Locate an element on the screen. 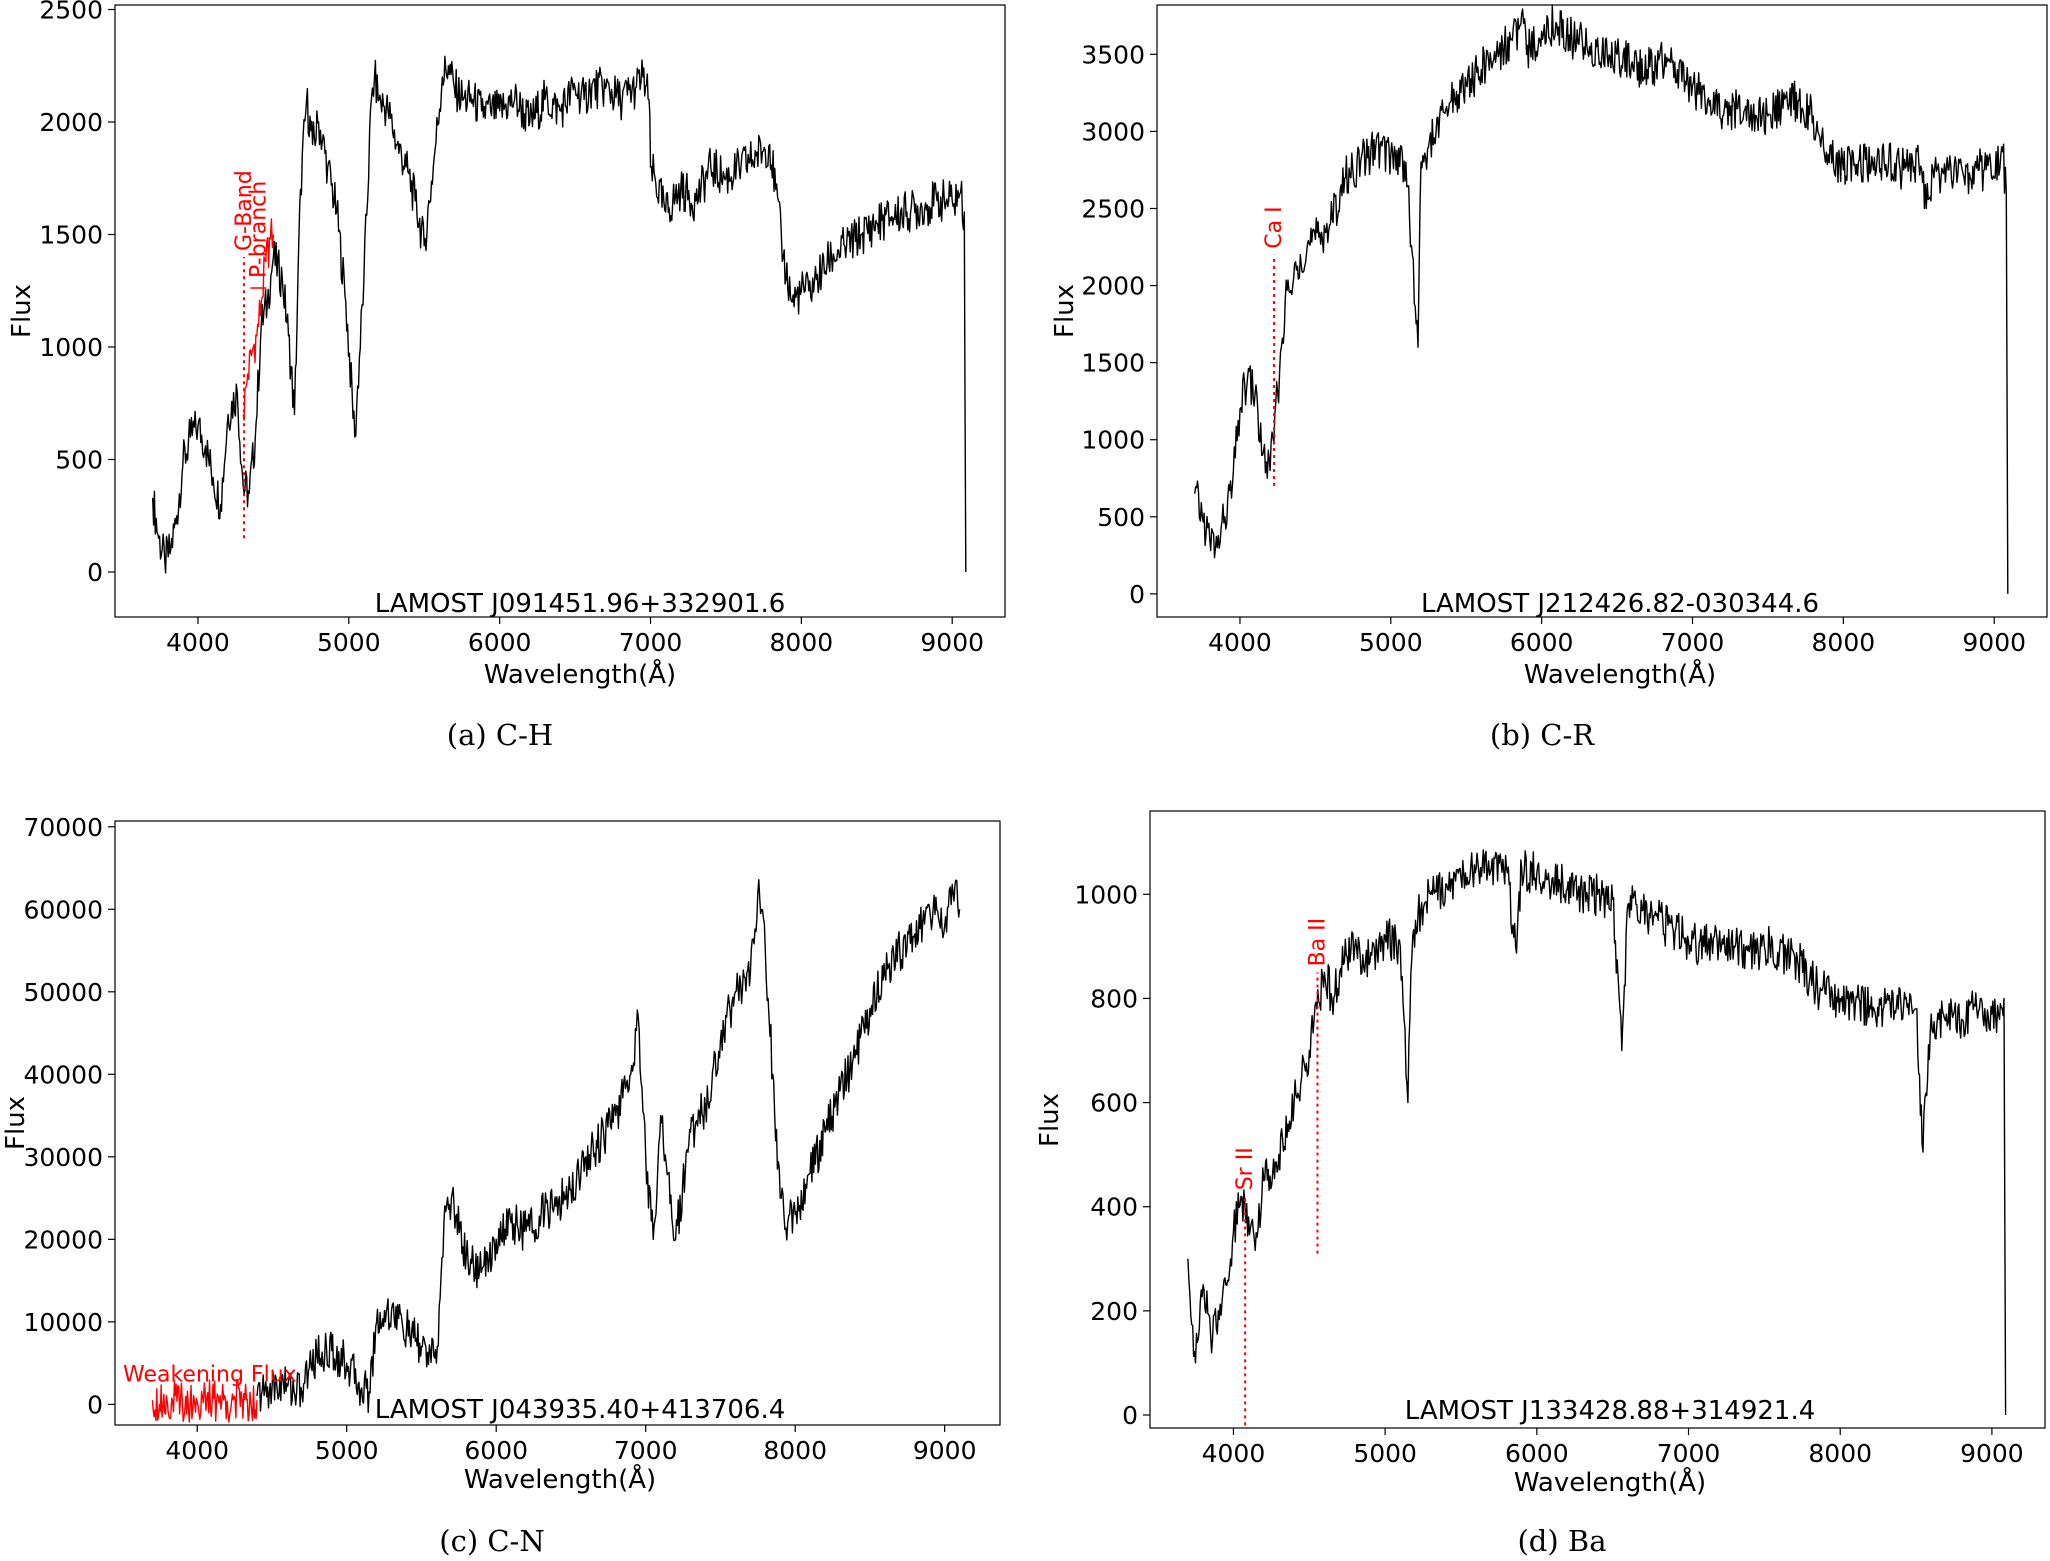 The width and height of the screenshot is (2050, 1561). chart-title: LAMOST J043935.40+413706.4 is located at coordinates (580, 1410).